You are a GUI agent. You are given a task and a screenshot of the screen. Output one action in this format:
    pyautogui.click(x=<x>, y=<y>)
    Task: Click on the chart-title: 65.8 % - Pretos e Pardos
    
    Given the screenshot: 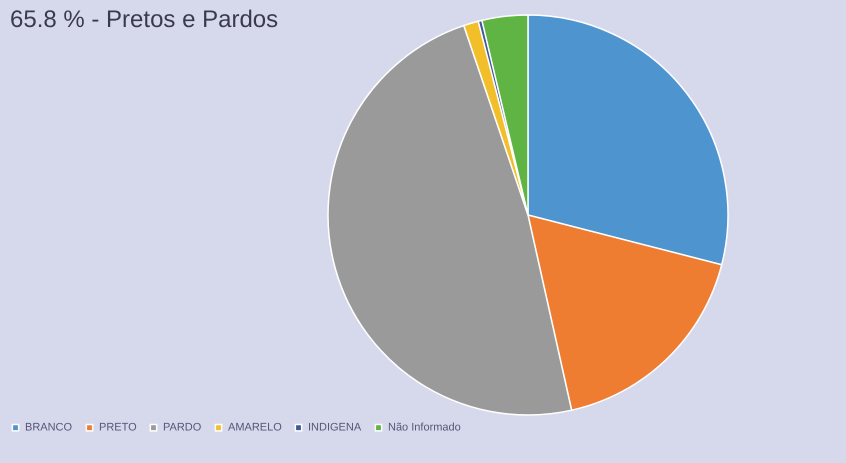 What is the action you would take?
    pyautogui.click(x=144, y=19)
    